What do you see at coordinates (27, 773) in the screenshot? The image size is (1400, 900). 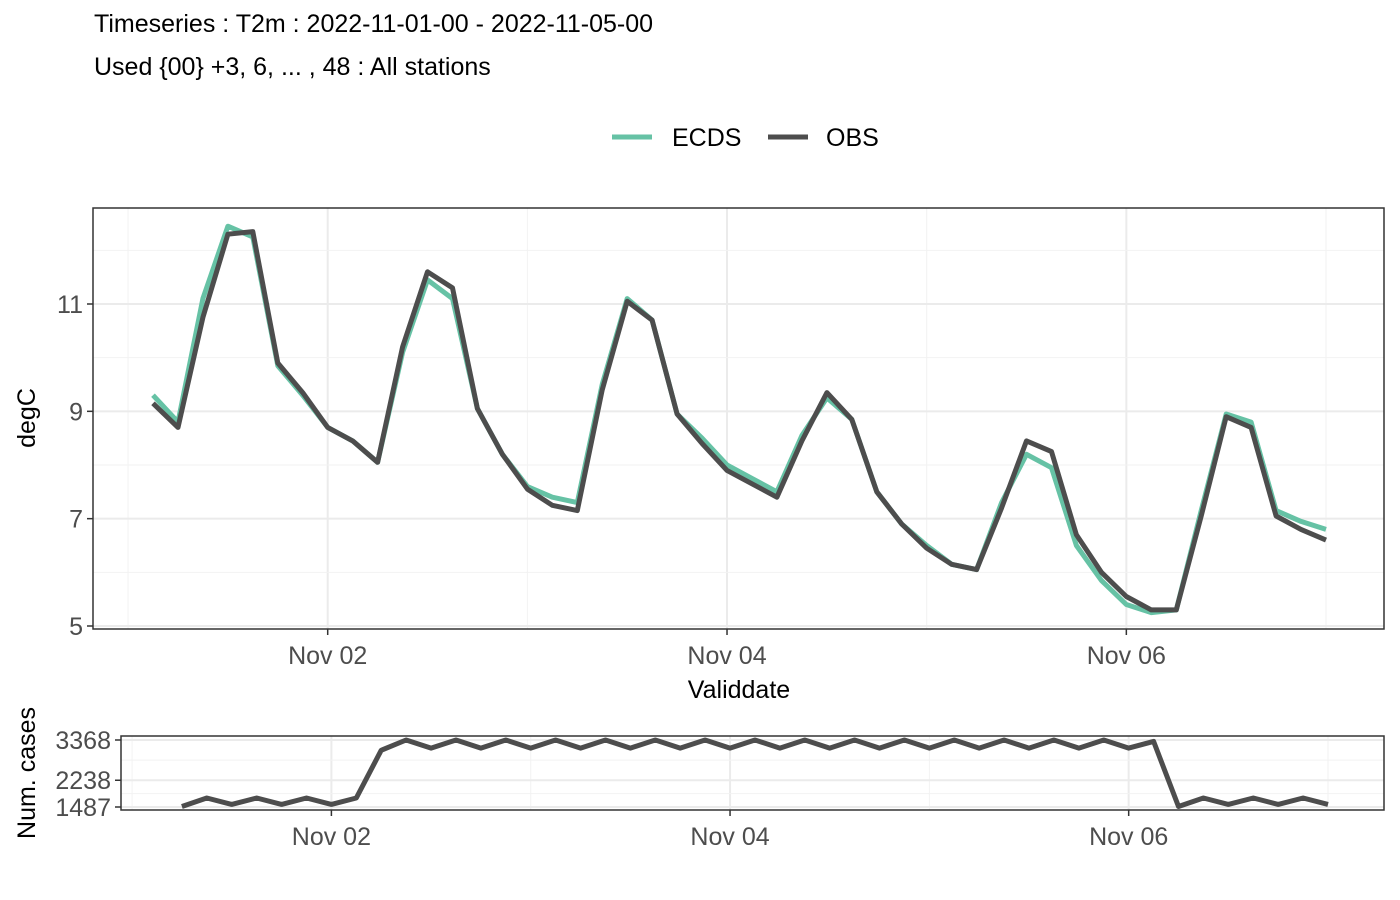 I see `count-y-axis-title: Num. cases` at bounding box center [27, 773].